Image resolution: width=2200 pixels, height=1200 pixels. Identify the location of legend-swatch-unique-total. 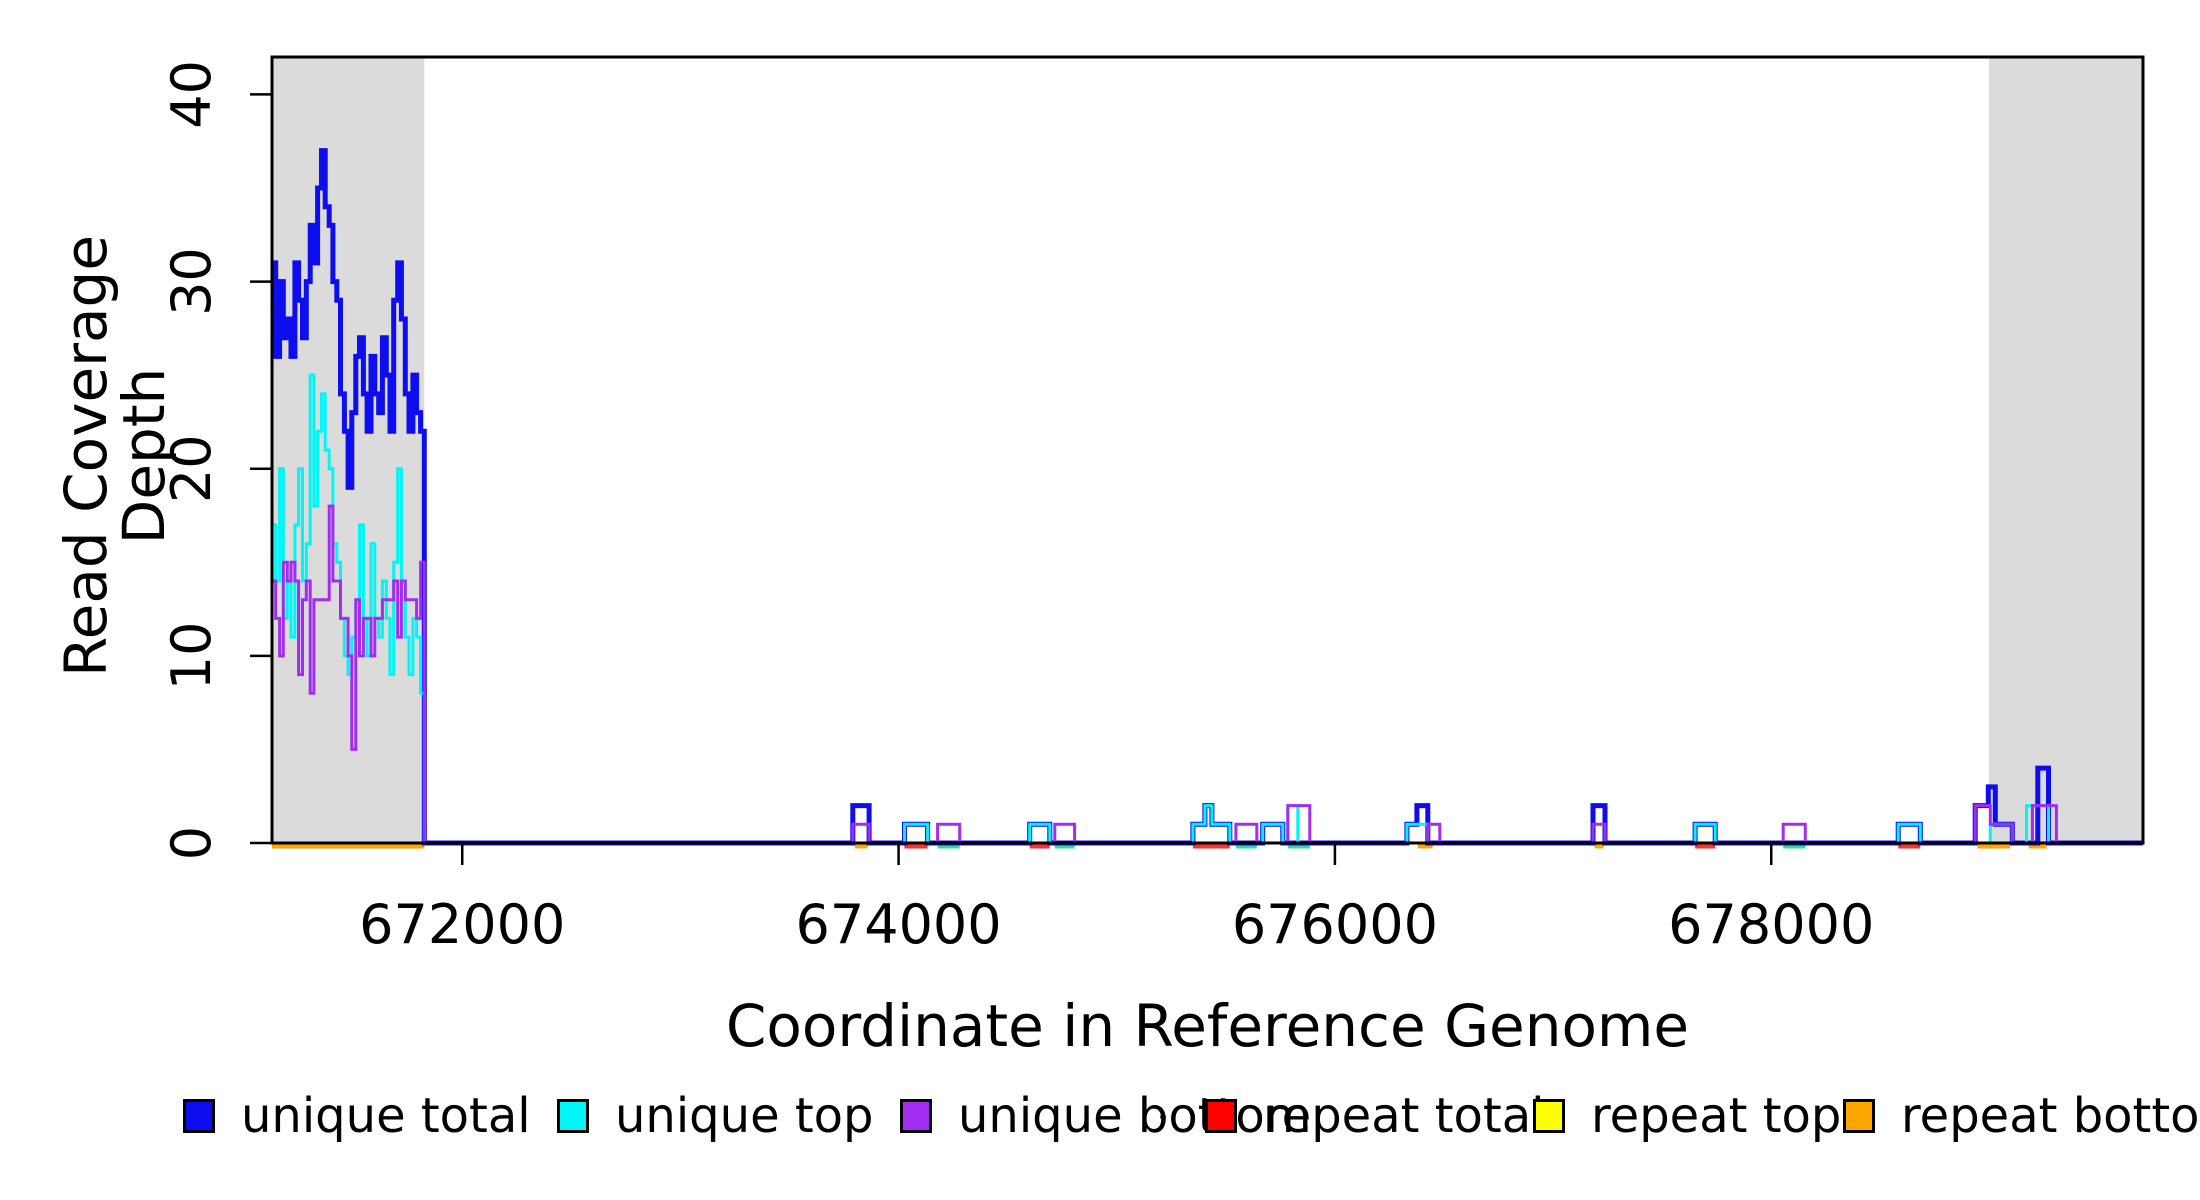
(199, 1116).